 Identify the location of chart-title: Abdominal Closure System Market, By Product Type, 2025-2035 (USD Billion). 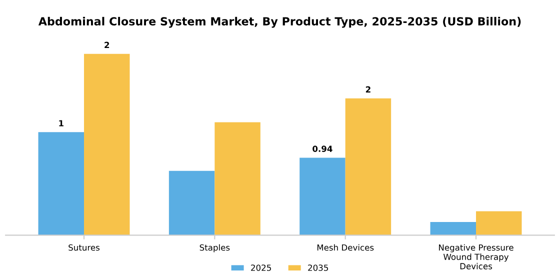
(279, 22).